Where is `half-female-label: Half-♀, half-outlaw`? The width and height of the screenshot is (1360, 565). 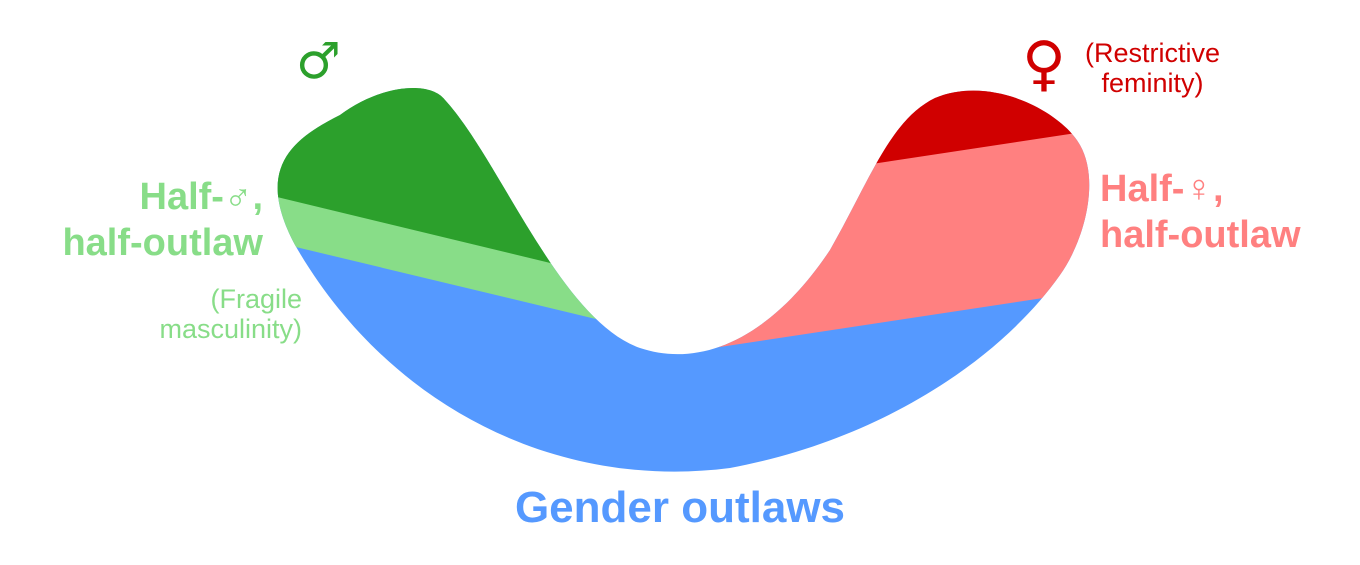 half-female-label: Half-♀, half-outlaw is located at coordinates (1200, 212).